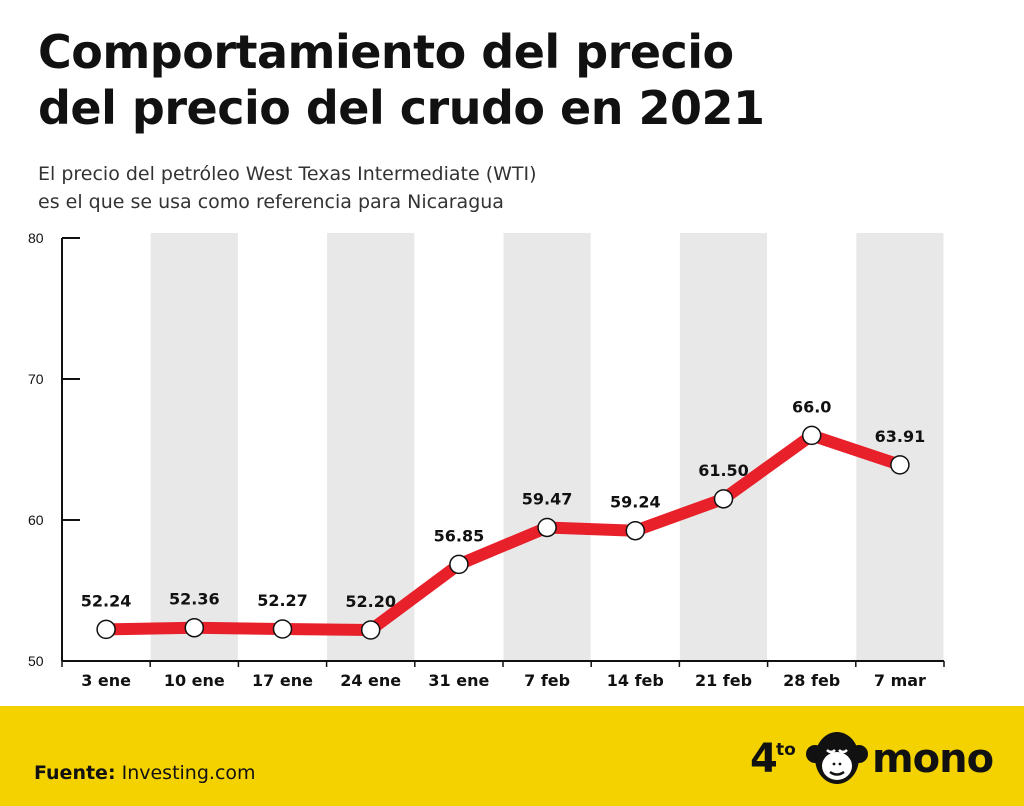 This screenshot has width=1024, height=806. What do you see at coordinates (811, 680) in the screenshot?
I see `x-tick-label: 28 feb` at bounding box center [811, 680].